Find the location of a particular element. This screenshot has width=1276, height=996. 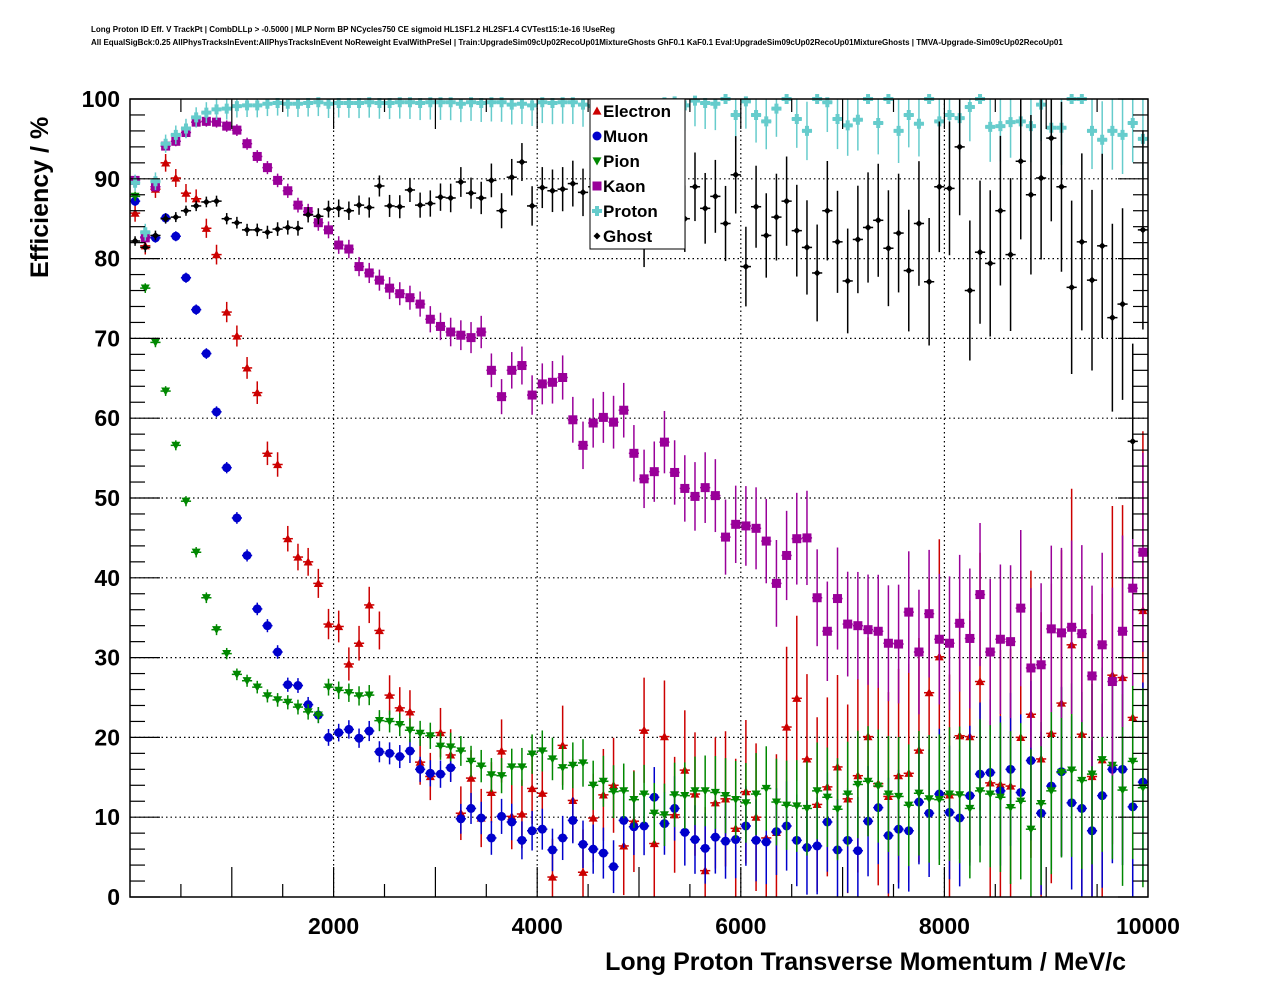

legend-label-proton: Proton is located at coordinates (630, 211).